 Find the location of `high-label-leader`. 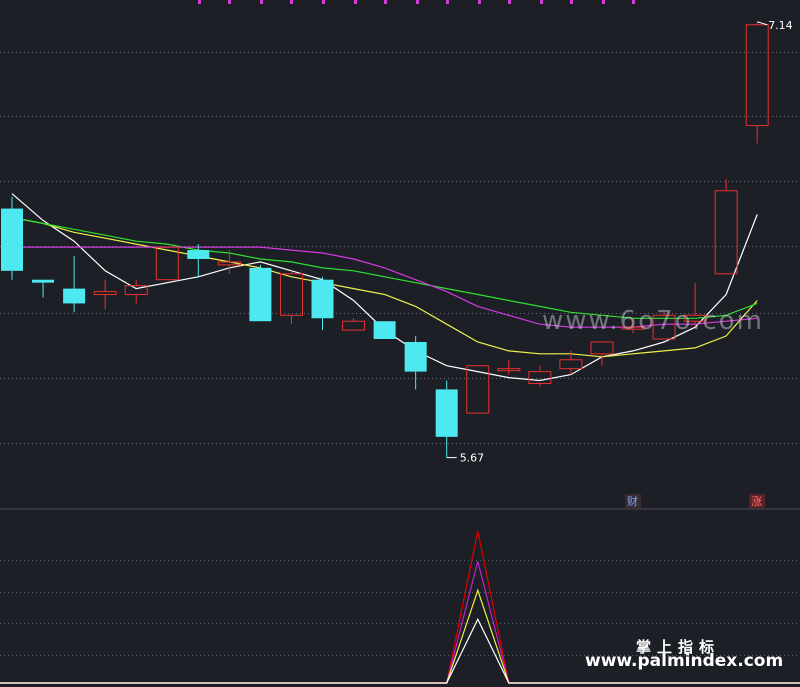

high-label-leader is located at coordinates (762, 23).